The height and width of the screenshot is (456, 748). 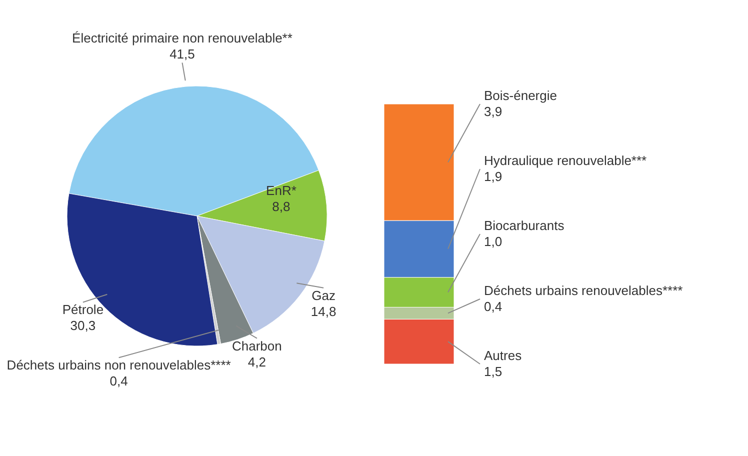 I want to click on slice-label: EnR*, so click(x=281, y=190).